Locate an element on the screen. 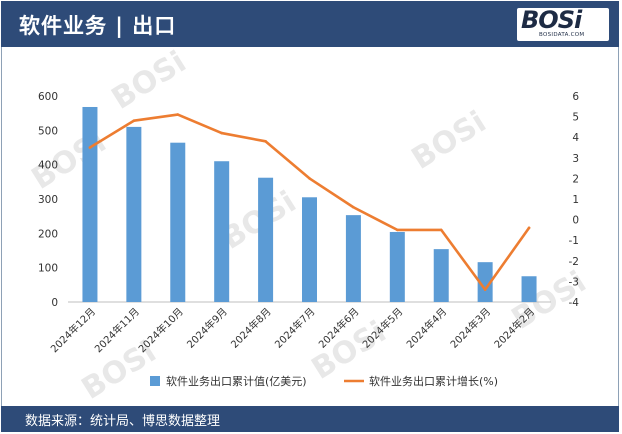 The image size is (622, 434). logo-text: BOSi is located at coordinates (551, 20).